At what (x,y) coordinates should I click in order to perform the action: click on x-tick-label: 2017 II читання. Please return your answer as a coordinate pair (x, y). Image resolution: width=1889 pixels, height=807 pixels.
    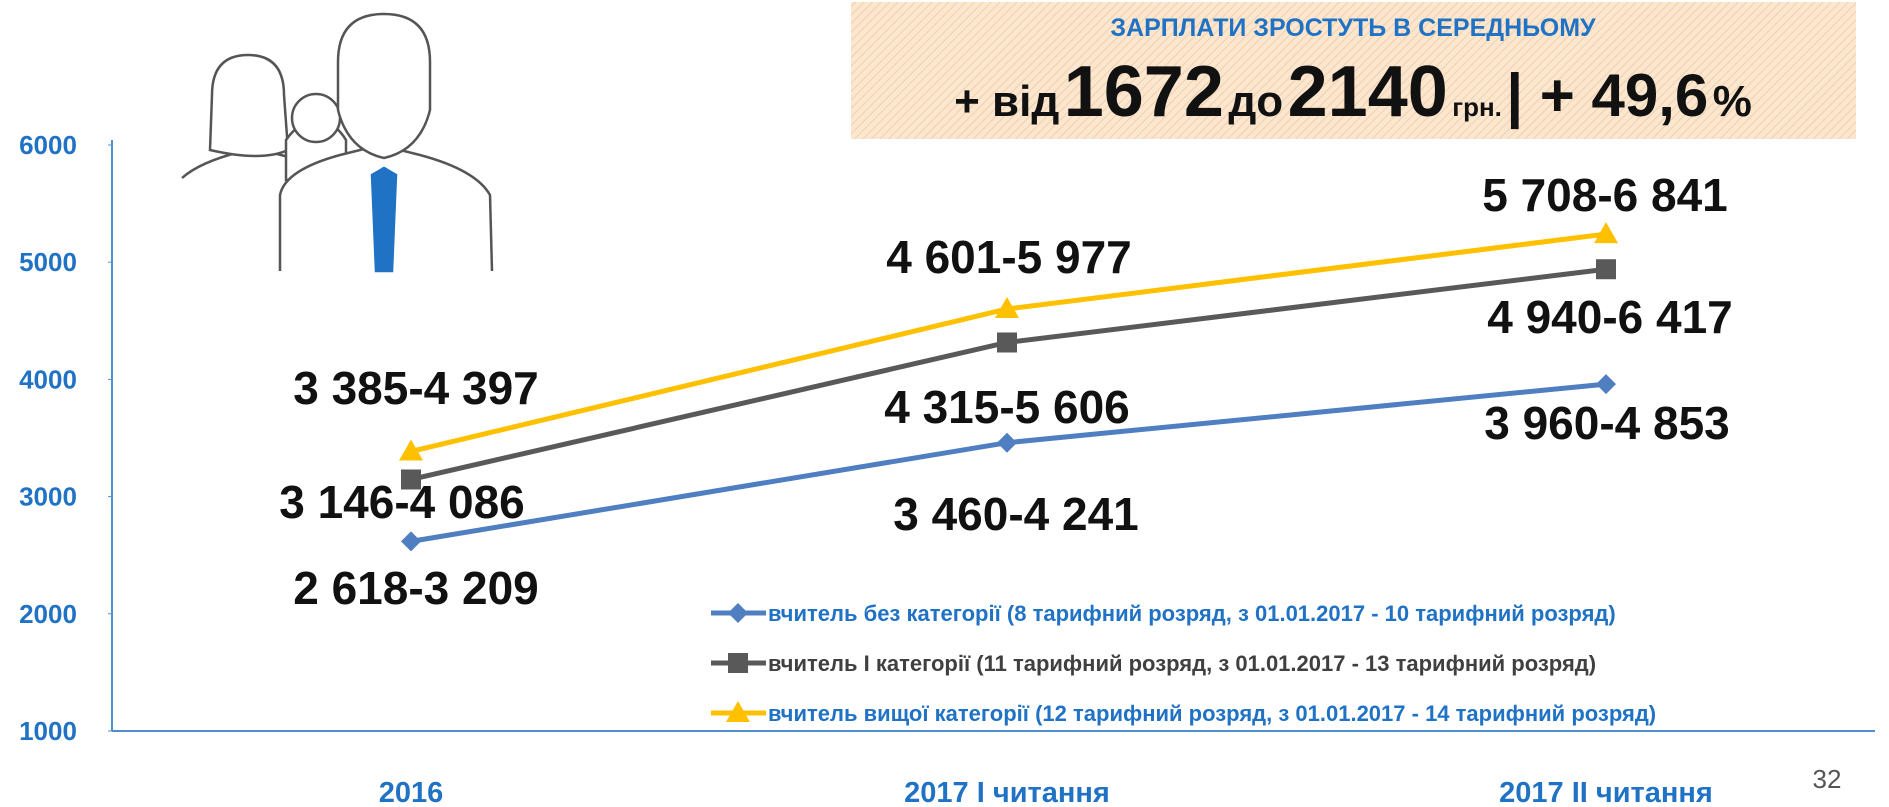
    Looking at the image, I should click on (1606, 792).